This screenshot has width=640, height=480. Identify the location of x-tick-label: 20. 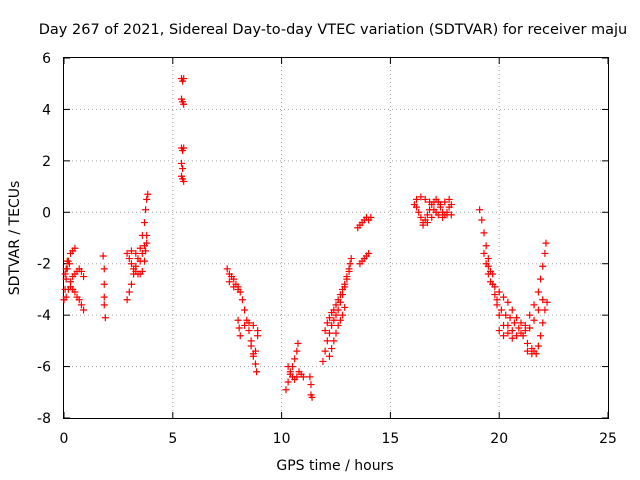
(499, 439).